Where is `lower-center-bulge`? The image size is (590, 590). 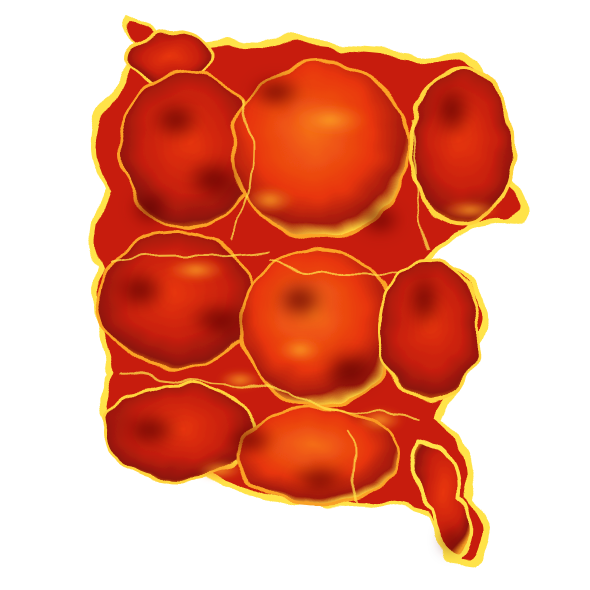
lower-center-bulge is located at coordinates (318, 456).